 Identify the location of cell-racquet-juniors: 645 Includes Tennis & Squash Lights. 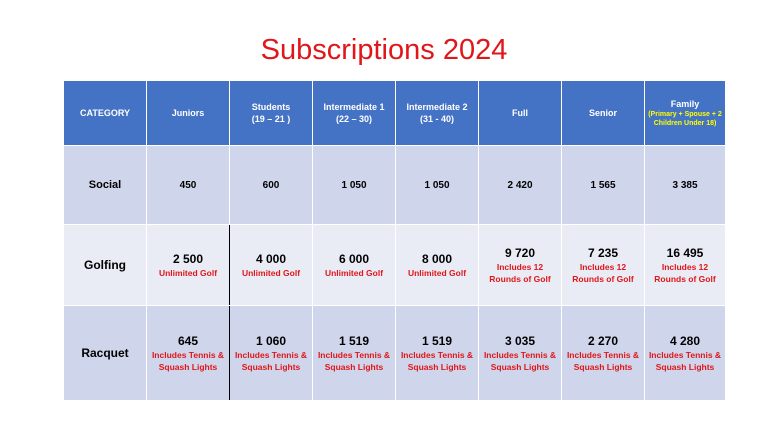
(188, 353).